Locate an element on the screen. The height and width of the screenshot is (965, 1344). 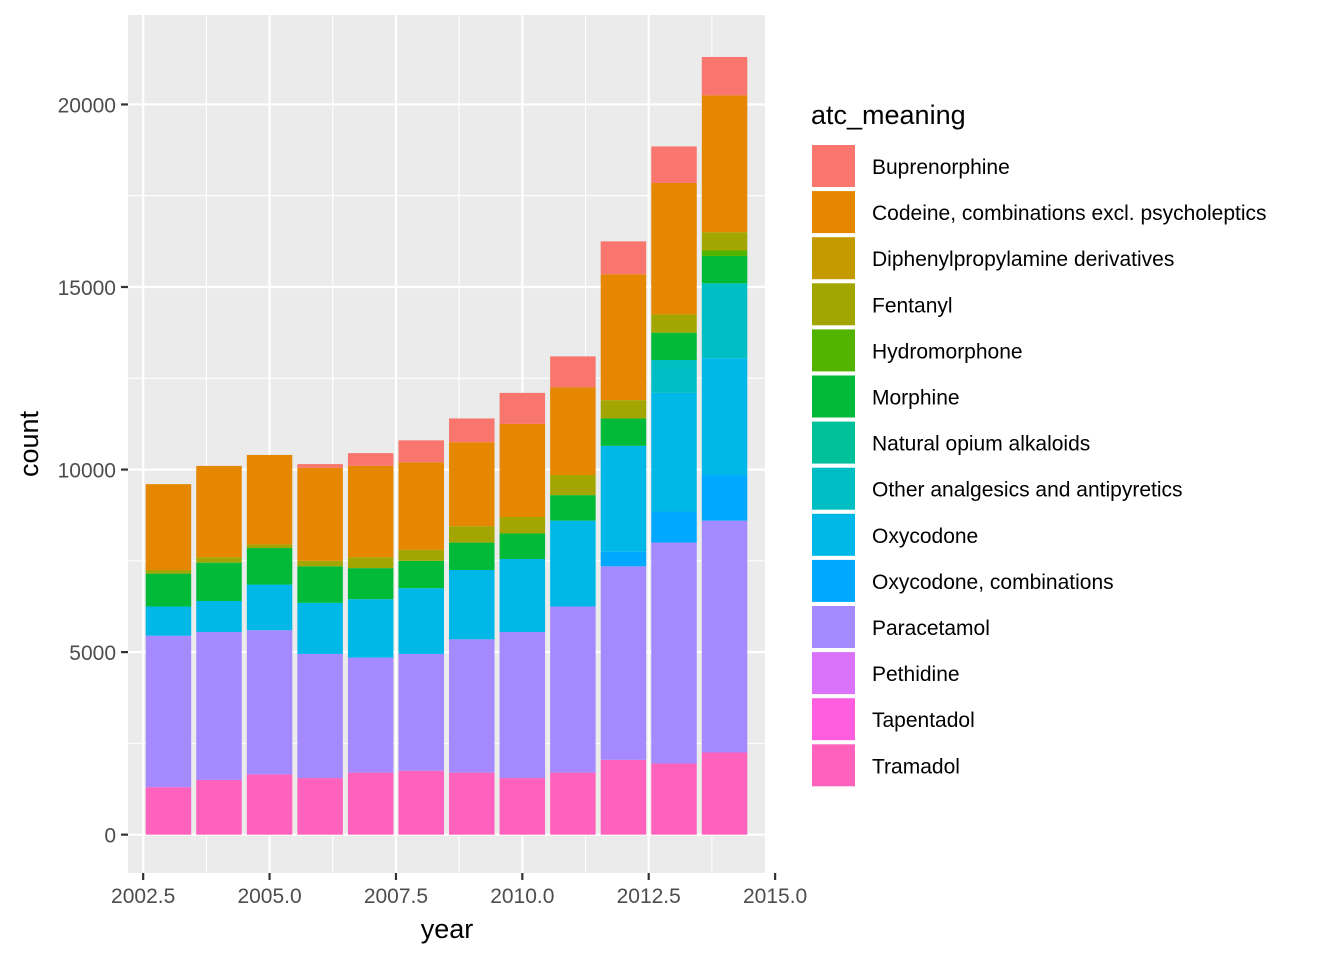
bar-2014-morphine is located at coordinates (724, 269).